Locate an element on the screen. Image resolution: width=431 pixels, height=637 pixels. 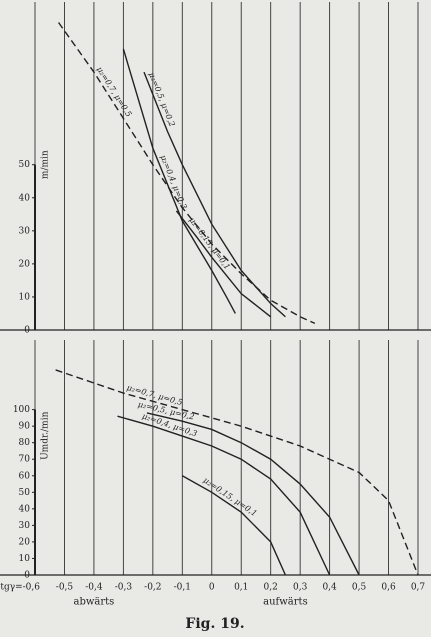
x-tick-label: tgγ=-0,6 is located at coordinates (20, 588).